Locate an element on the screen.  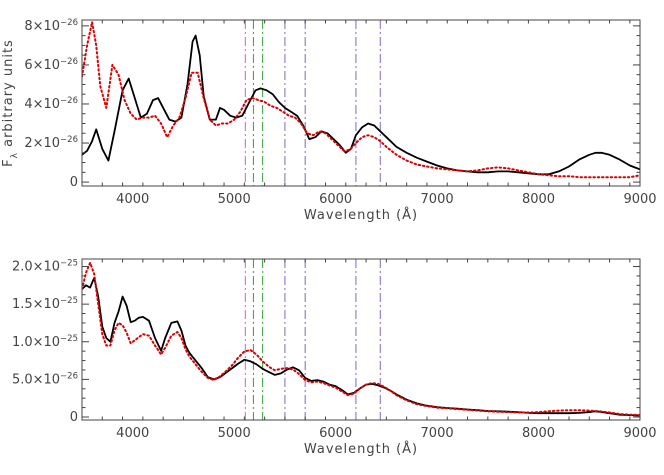
y-tick-label: 8×10⁻²⁶ is located at coordinates (51, 26).